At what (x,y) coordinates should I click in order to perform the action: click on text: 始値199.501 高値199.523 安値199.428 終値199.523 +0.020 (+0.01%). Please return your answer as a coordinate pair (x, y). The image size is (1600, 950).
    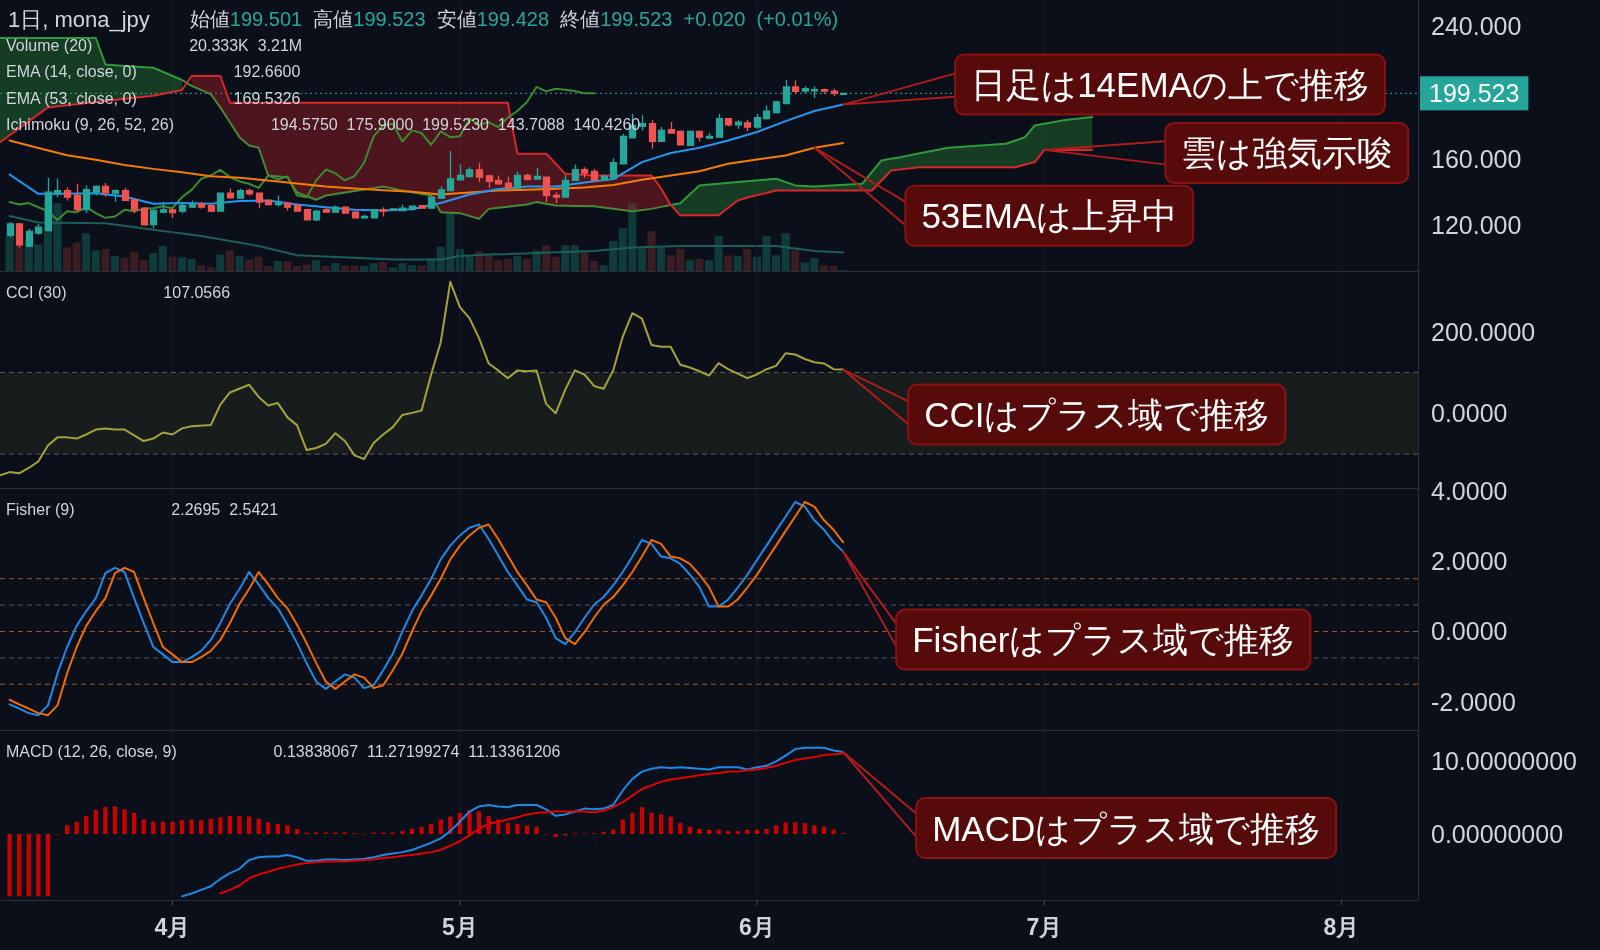
    Looking at the image, I should click on (514, 19).